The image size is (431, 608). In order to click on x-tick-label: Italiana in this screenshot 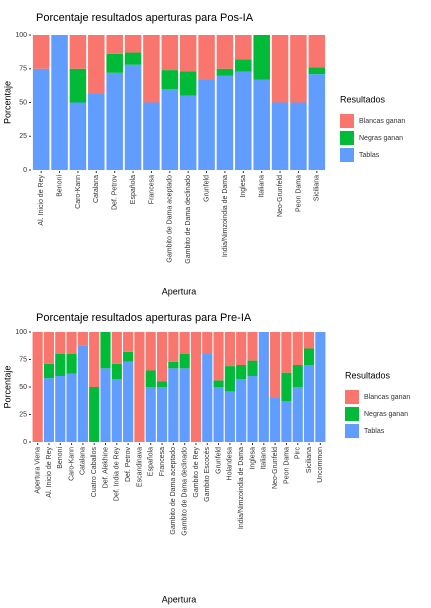, I will do `click(264, 458)`.